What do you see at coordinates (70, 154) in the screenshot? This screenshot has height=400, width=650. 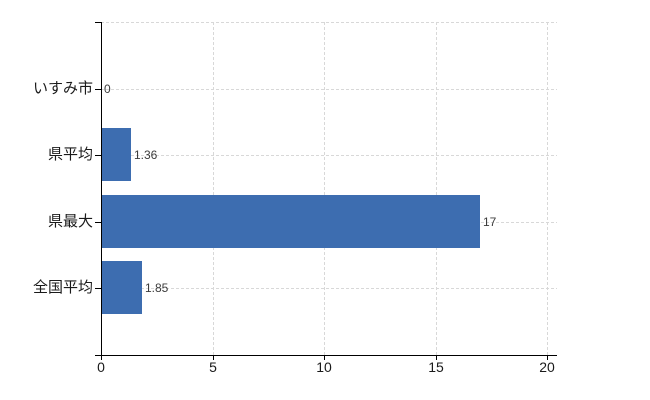 I see `category-label: 県平均` at bounding box center [70, 154].